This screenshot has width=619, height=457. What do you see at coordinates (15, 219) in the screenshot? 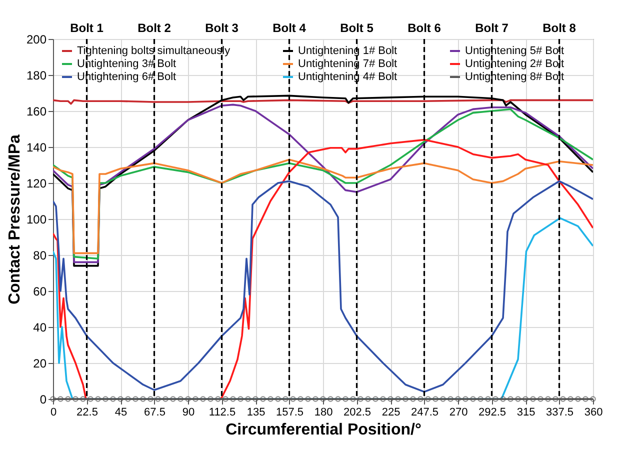
I see `y-axis-title: Contact Pressure/MPa` at bounding box center [15, 219].